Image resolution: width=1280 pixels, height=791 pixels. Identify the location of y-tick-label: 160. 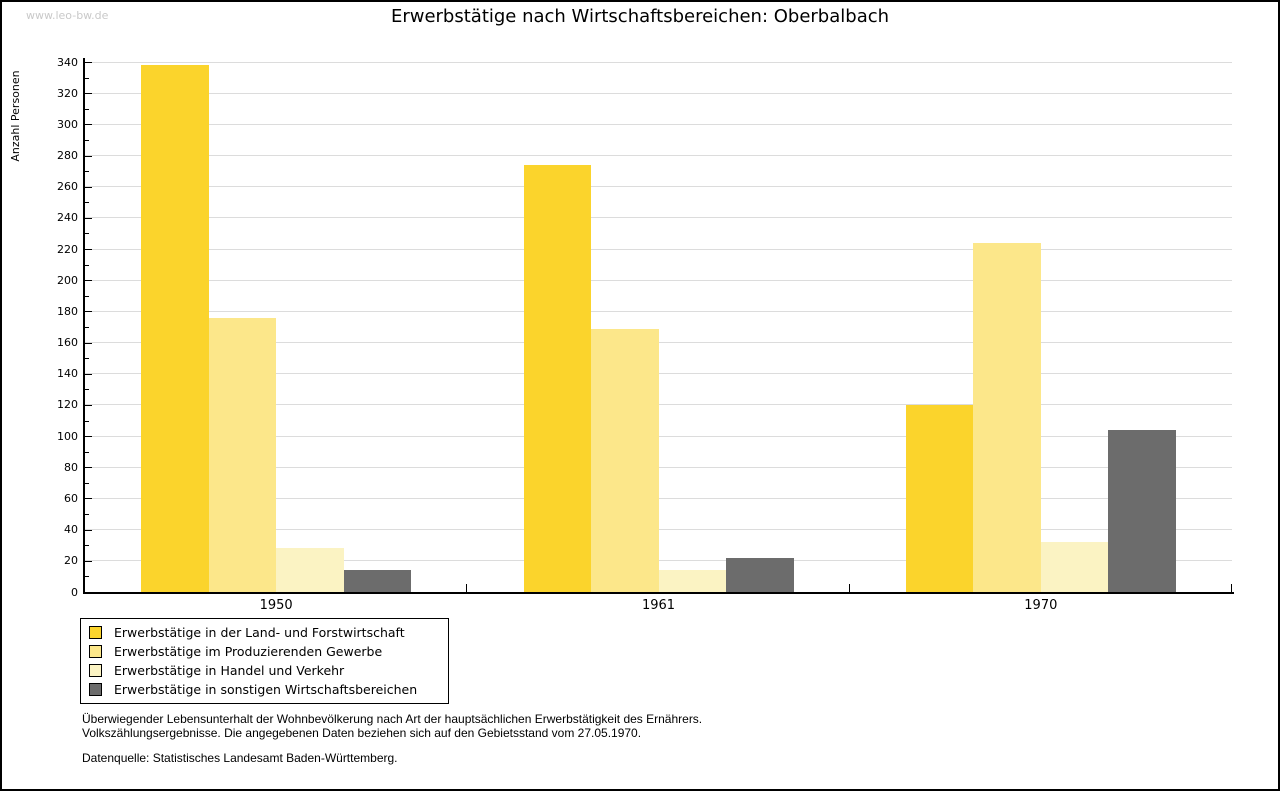
(67, 343).